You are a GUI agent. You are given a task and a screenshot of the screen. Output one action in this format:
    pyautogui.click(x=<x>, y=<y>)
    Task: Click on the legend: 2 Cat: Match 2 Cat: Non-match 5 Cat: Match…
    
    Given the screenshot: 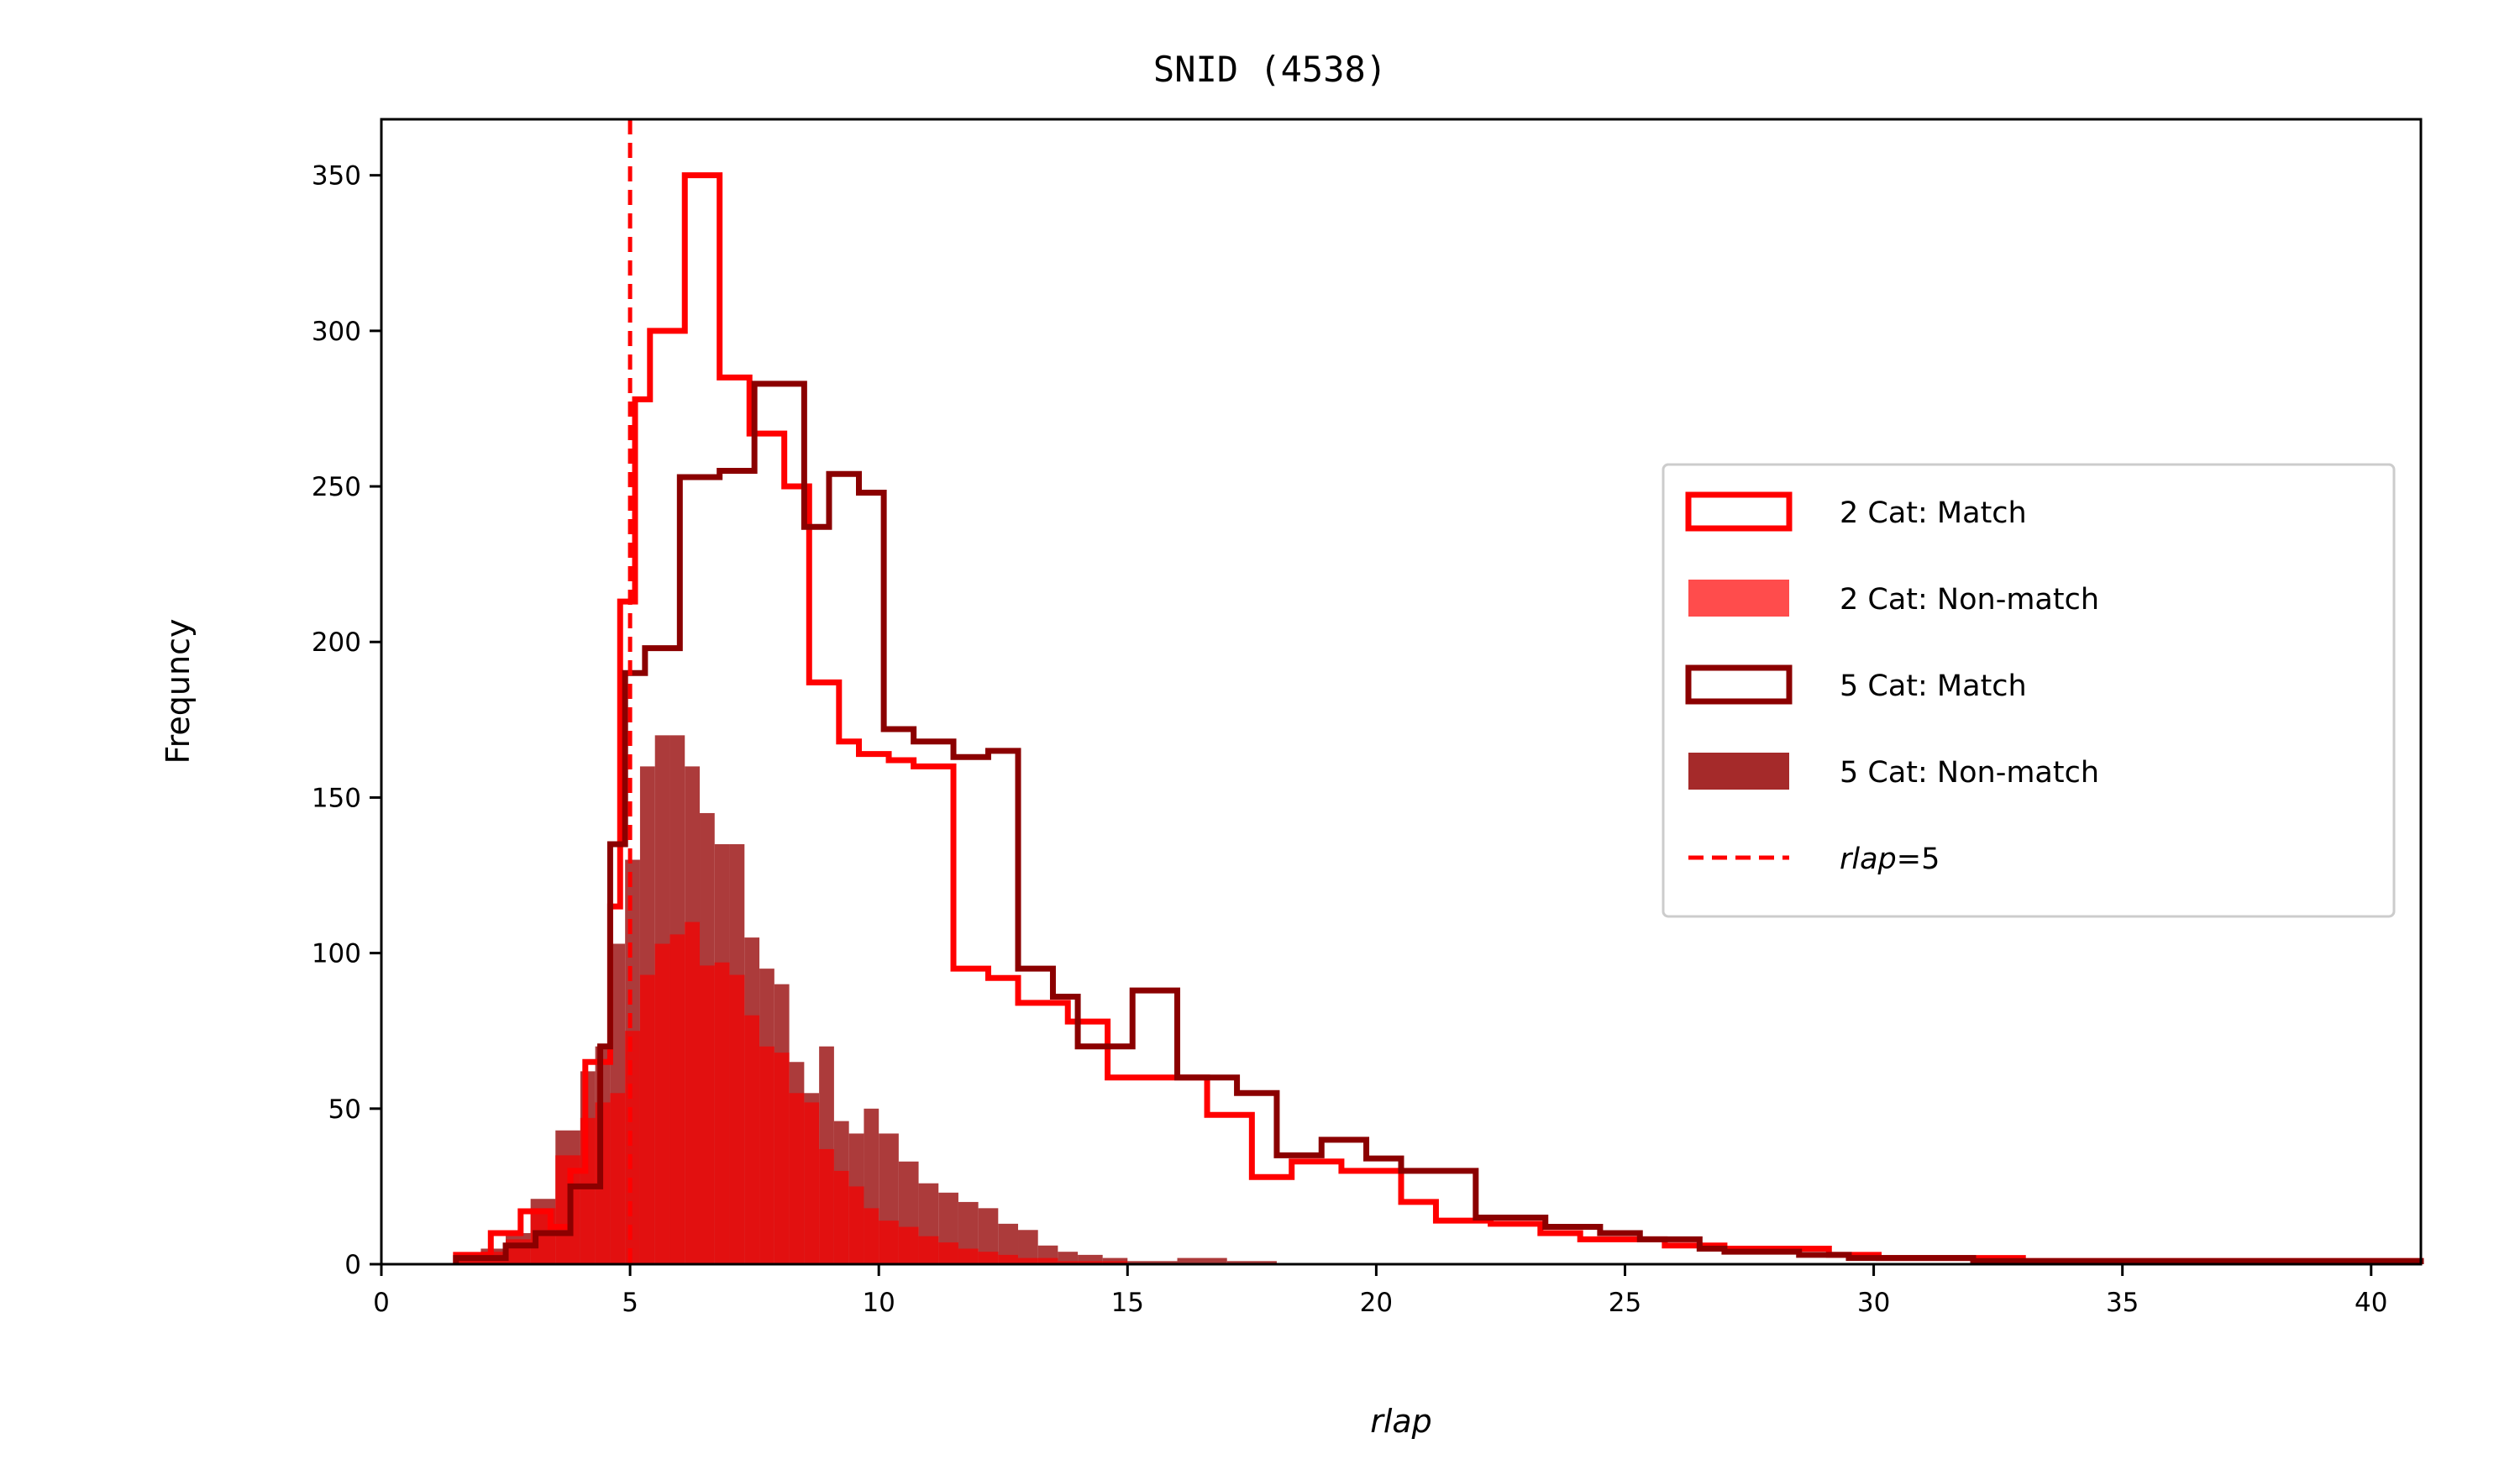 What is the action you would take?
    pyautogui.click(x=2029, y=690)
    